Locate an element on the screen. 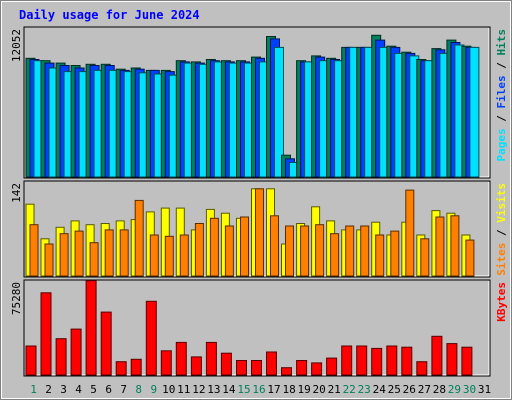 The image size is (512, 400). x-tick-label: 19 is located at coordinates (303, 389).